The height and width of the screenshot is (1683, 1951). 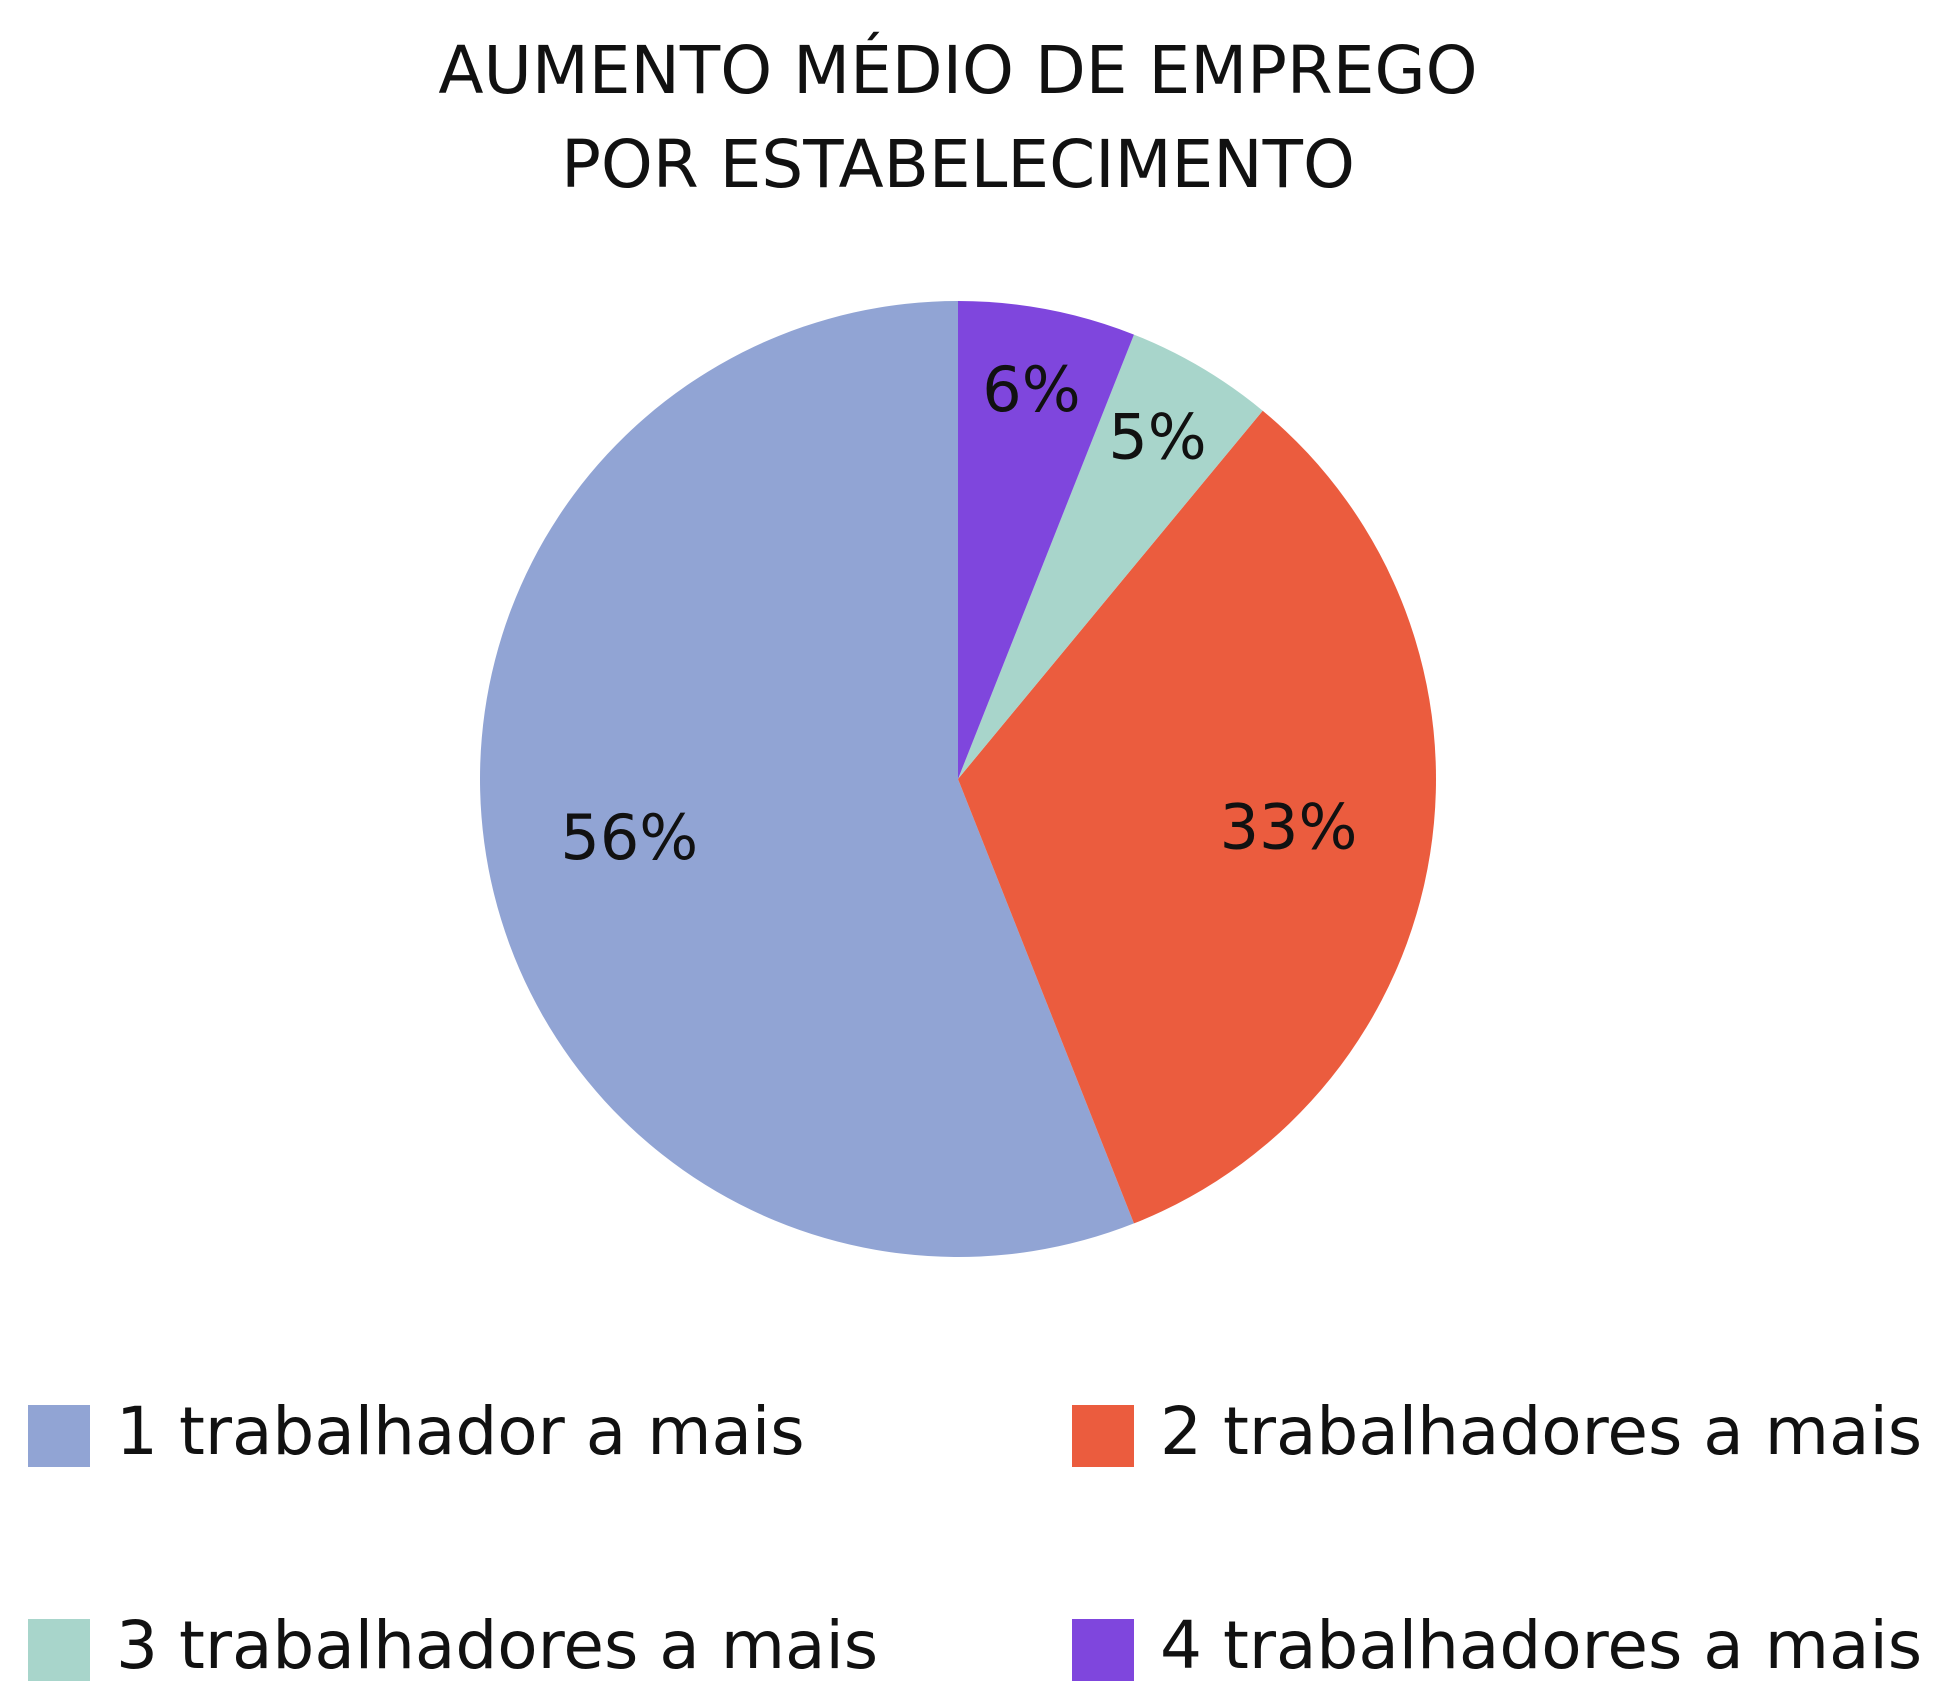 What do you see at coordinates (1541, 1645) in the screenshot?
I see `legend-label: 4 trabalhadores a mais` at bounding box center [1541, 1645].